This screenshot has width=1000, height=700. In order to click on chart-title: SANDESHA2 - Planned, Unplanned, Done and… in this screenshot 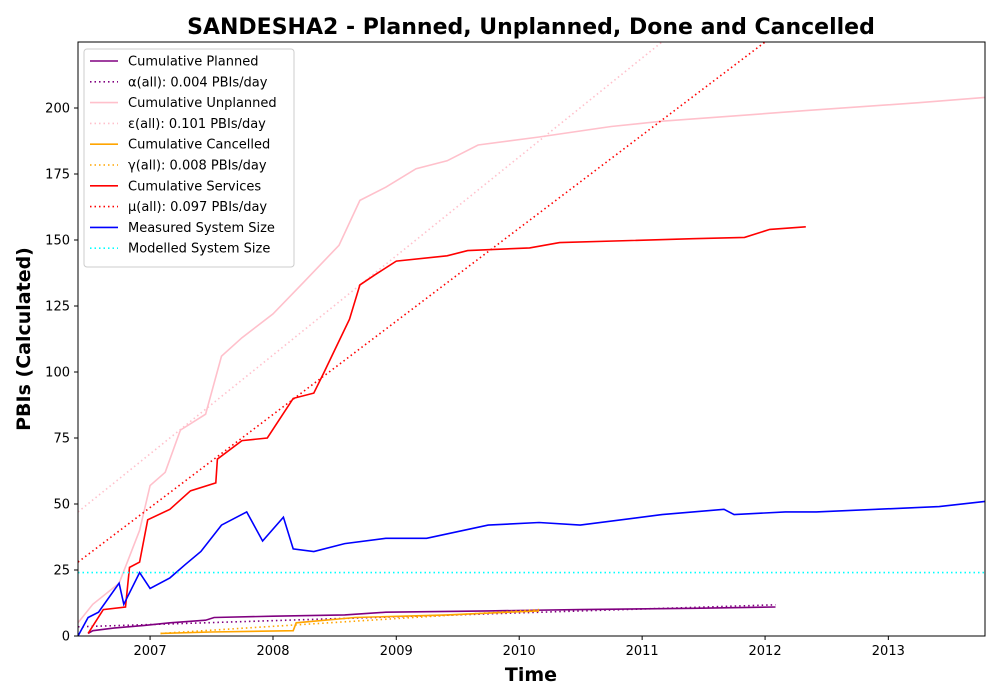, I will do `click(531, 27)`.